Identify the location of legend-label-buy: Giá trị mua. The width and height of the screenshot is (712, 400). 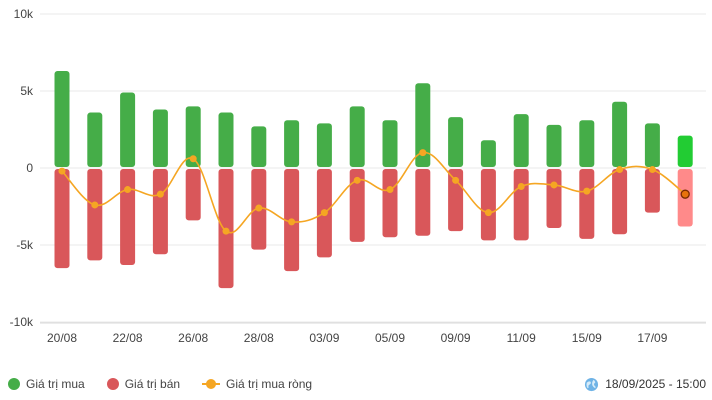
(55, 384).